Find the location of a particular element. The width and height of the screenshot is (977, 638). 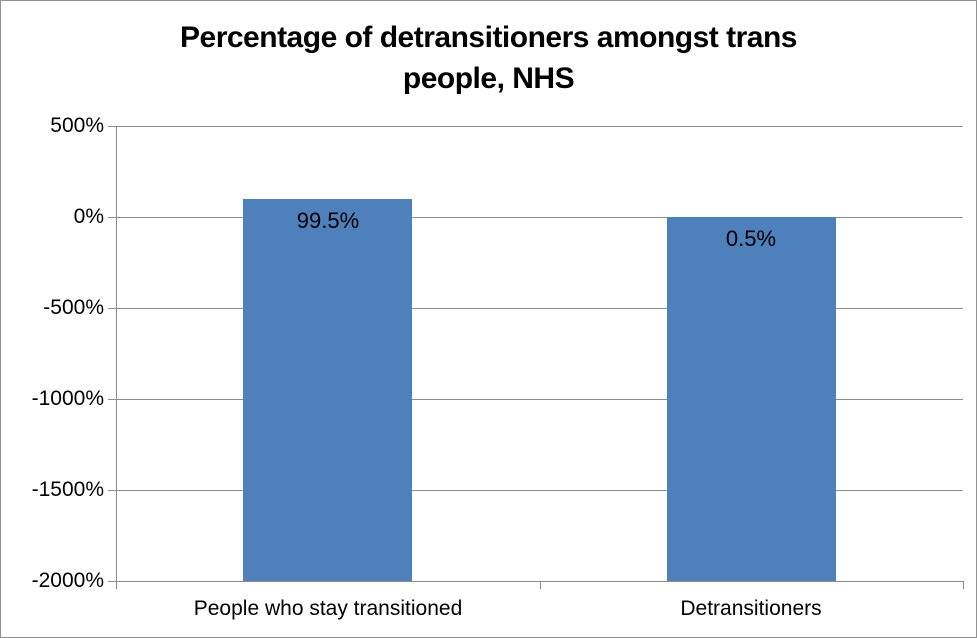

y-axis-tick-label: 500% is located at coordinates (77, 125).